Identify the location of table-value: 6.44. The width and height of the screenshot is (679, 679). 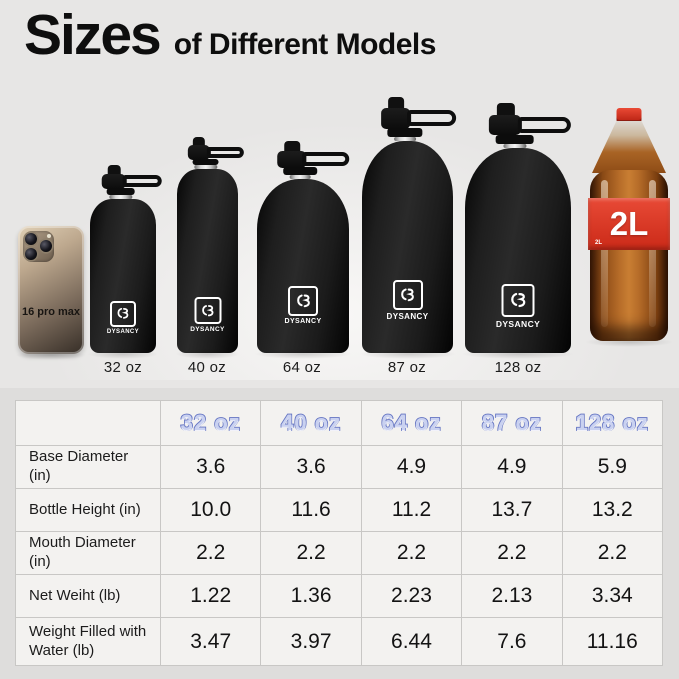
(411, 641).